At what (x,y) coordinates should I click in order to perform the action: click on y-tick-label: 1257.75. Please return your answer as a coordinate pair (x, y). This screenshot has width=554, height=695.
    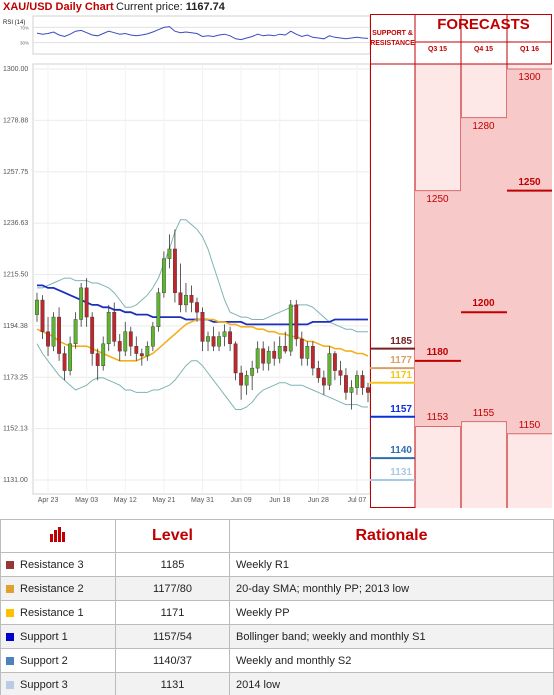
    Looking at the image, I should click on (15, 172).